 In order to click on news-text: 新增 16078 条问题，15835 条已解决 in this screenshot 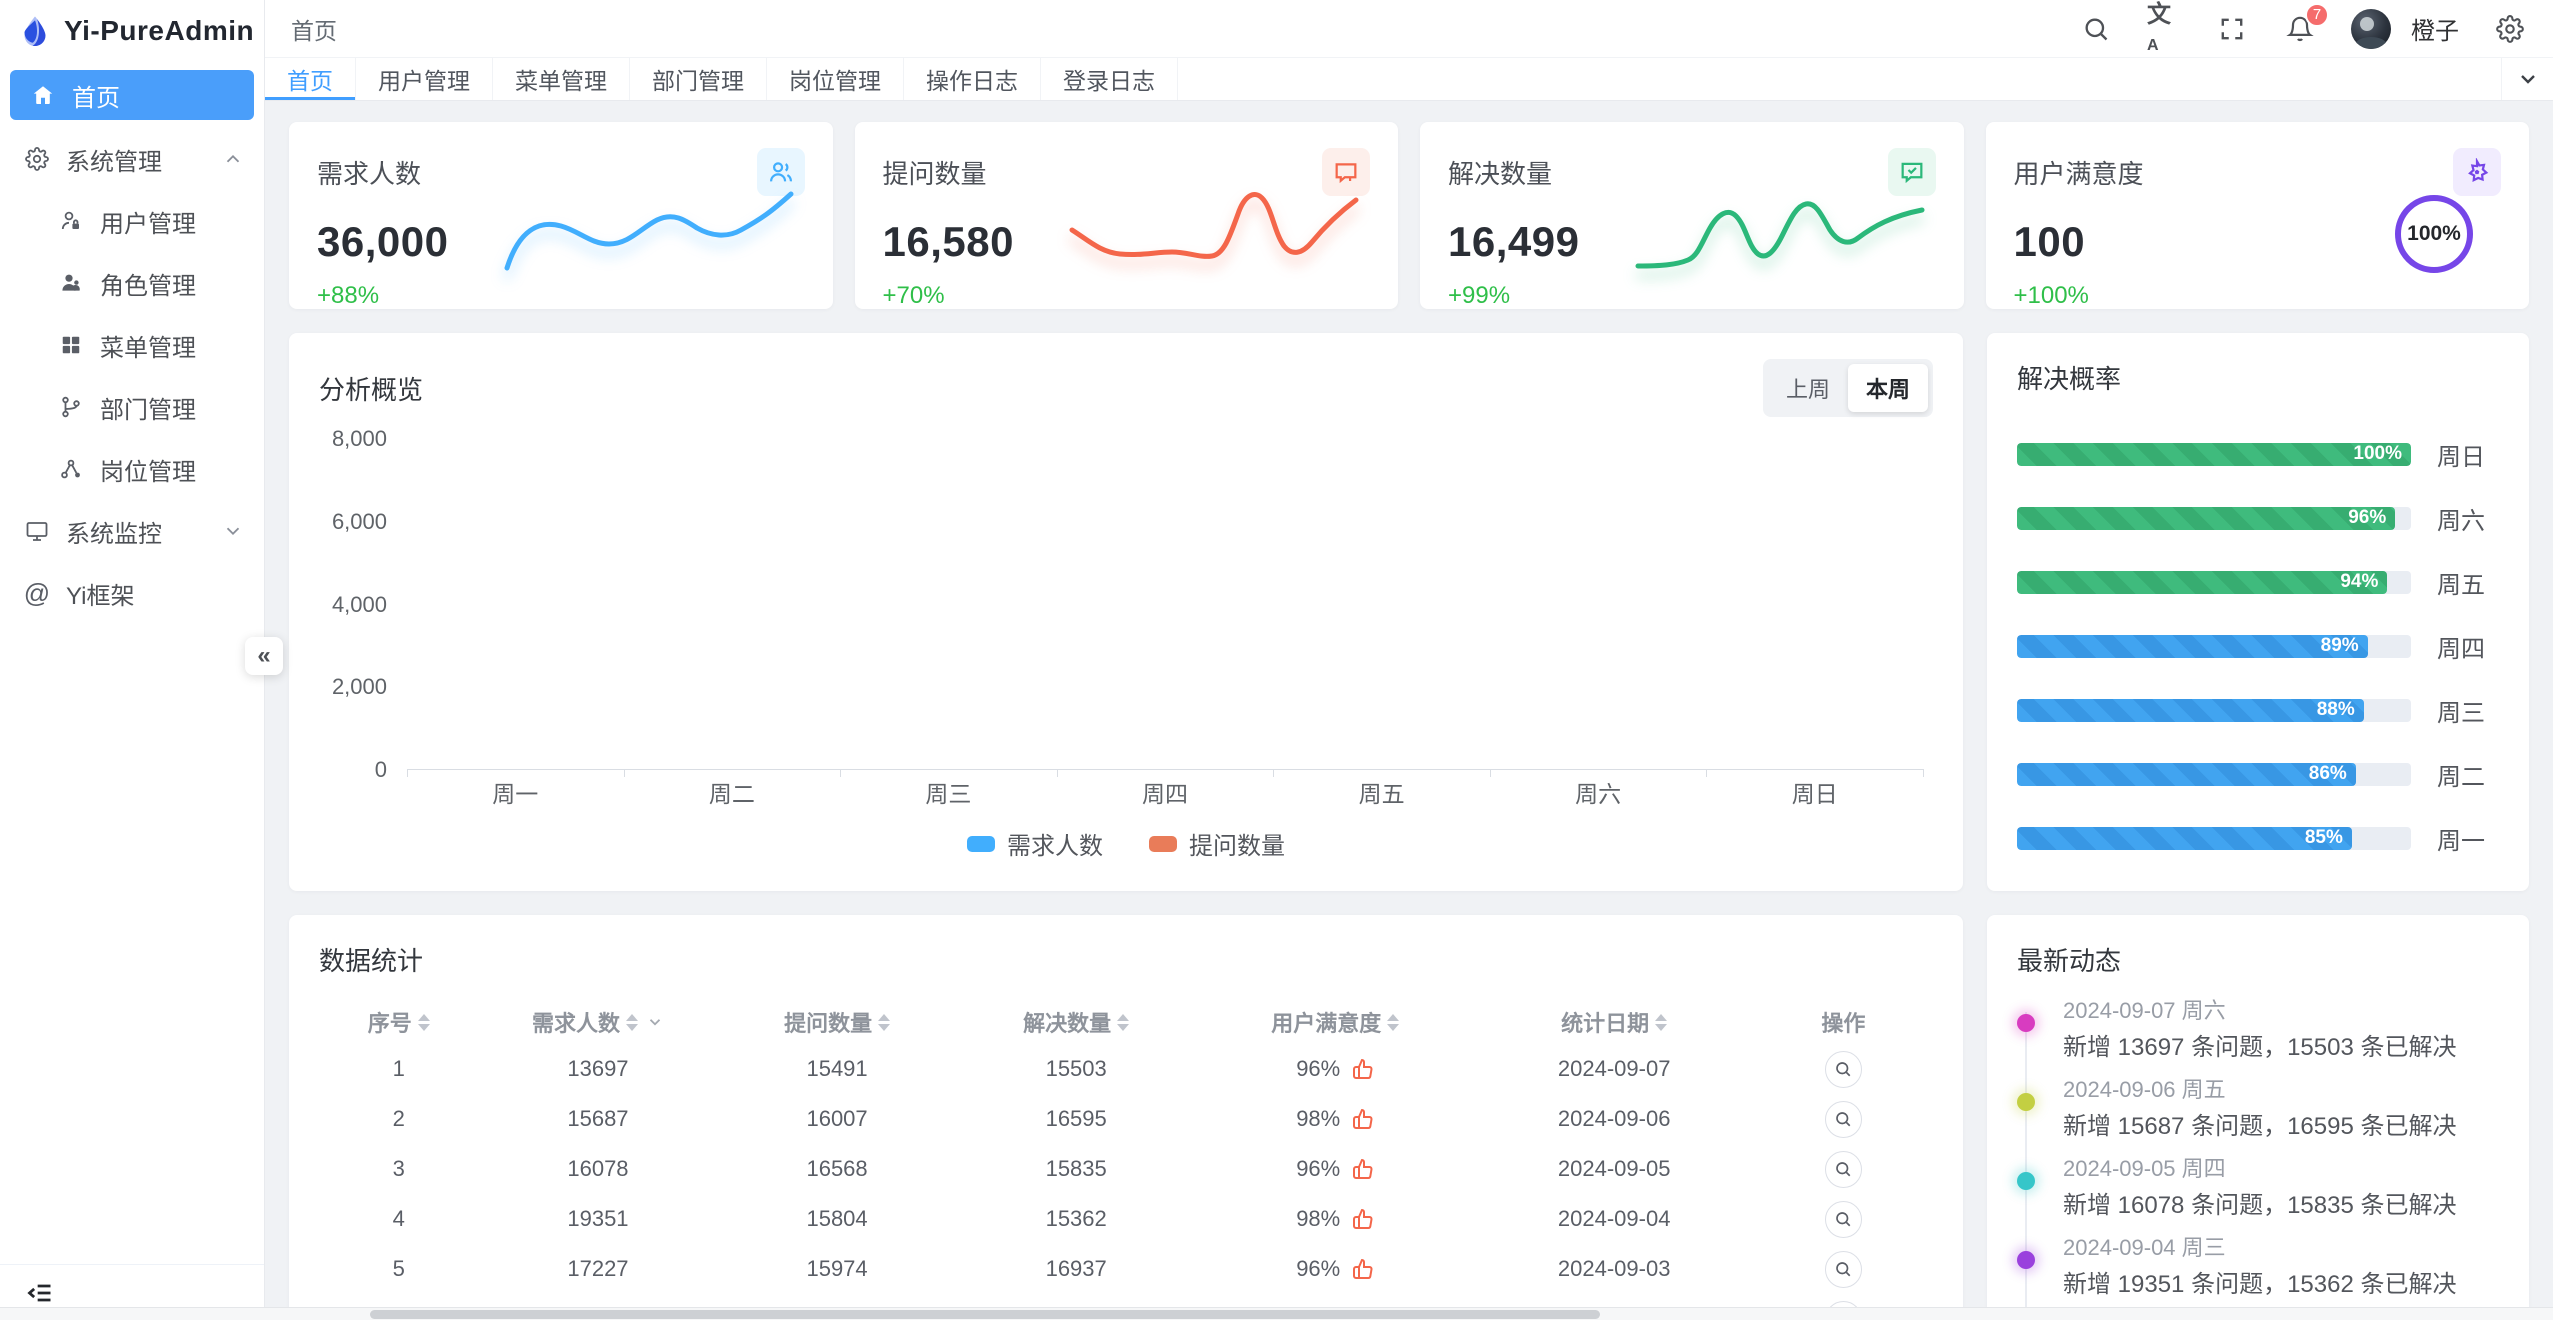, I will do `click(2260, 1205)`.